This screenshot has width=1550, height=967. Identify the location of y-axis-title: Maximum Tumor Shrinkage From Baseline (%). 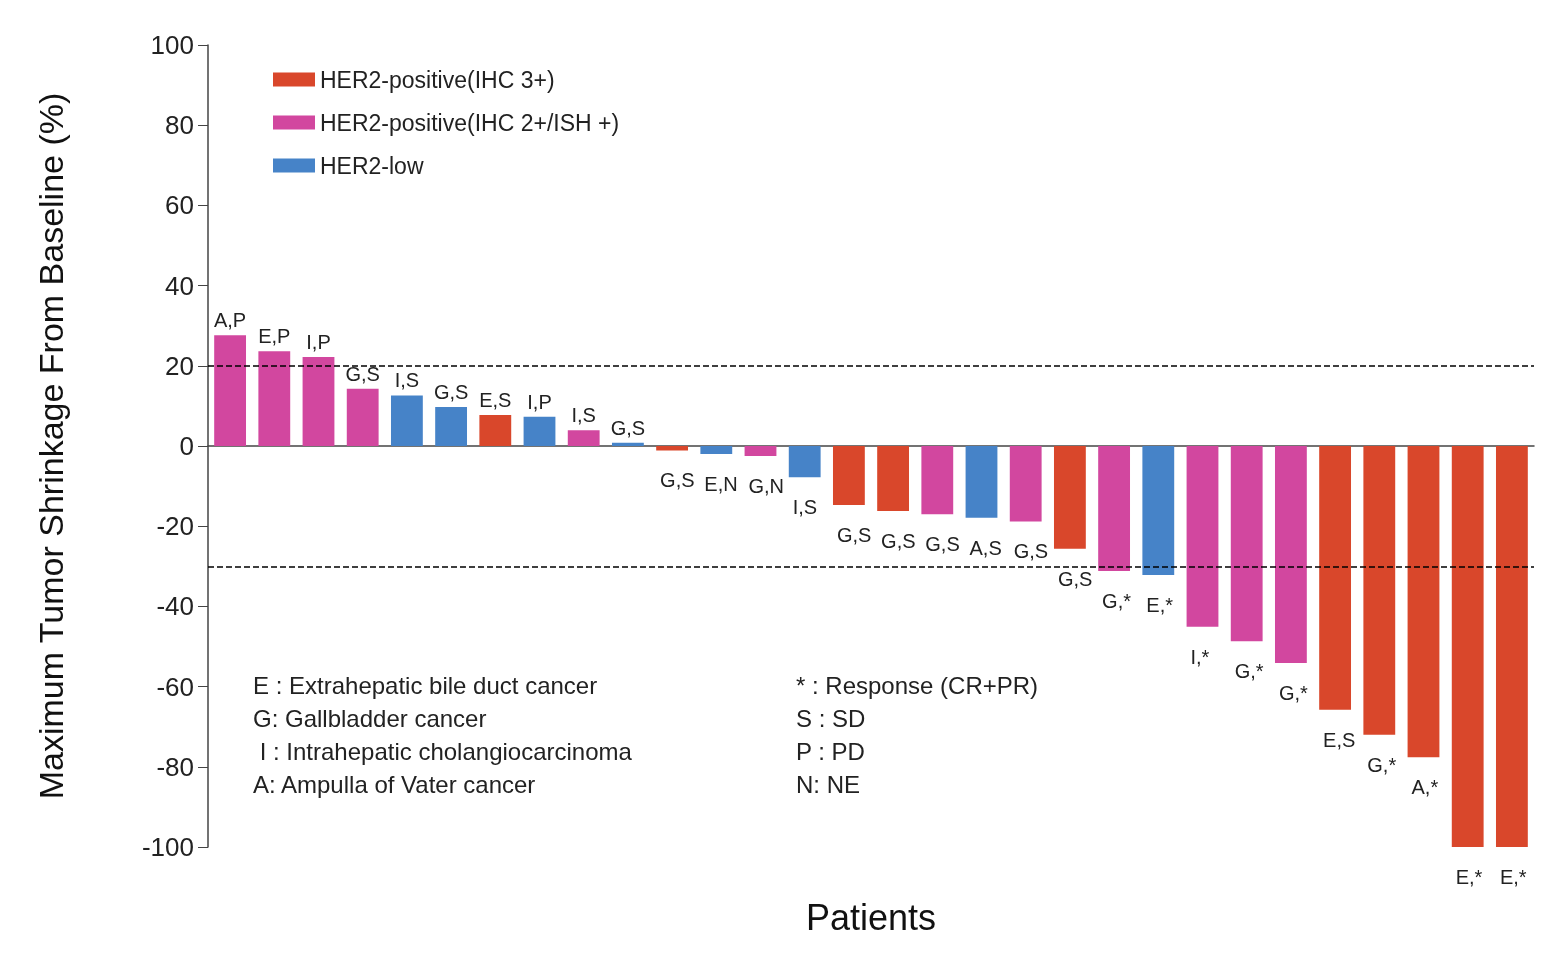
(51, 446).